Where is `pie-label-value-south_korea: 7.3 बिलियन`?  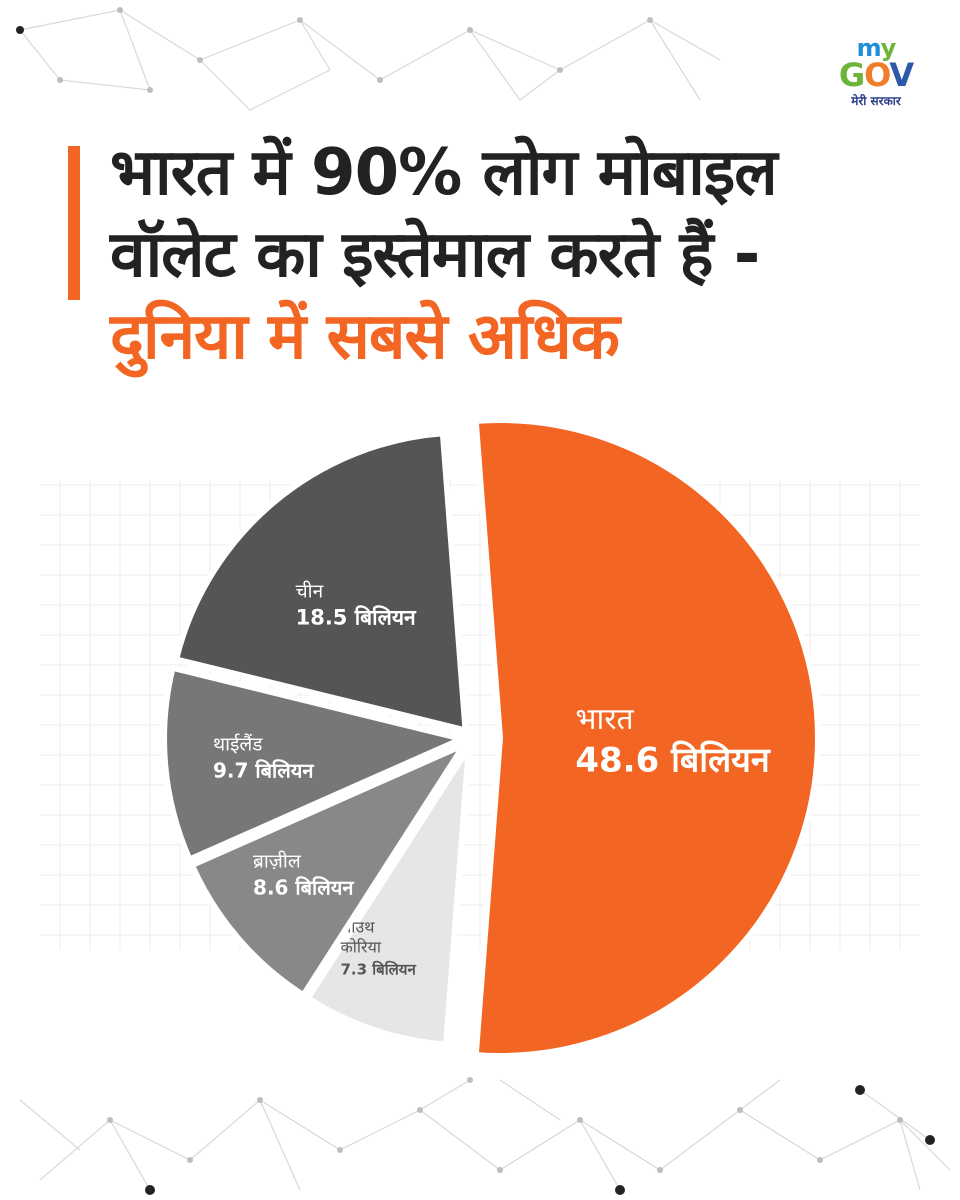
pie-label-value-south_korea: 7.3 बिलियन is located at coordinates (378, 970).